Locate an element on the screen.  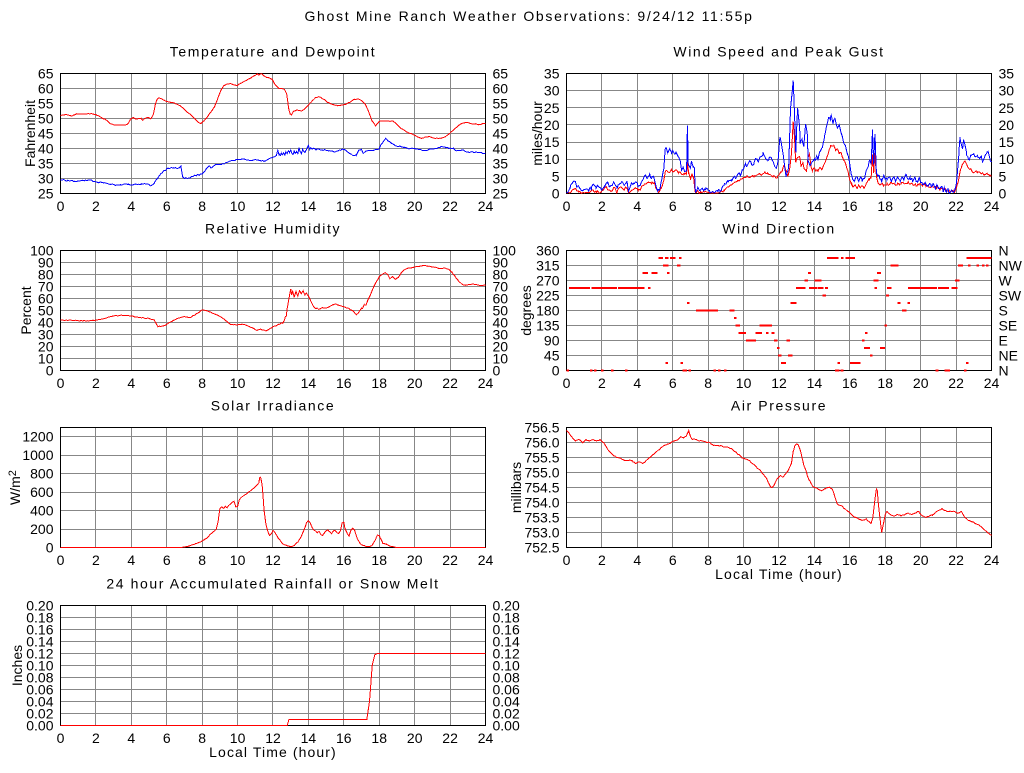
svg-text: 753.5 is located at coordinates (541, 518).